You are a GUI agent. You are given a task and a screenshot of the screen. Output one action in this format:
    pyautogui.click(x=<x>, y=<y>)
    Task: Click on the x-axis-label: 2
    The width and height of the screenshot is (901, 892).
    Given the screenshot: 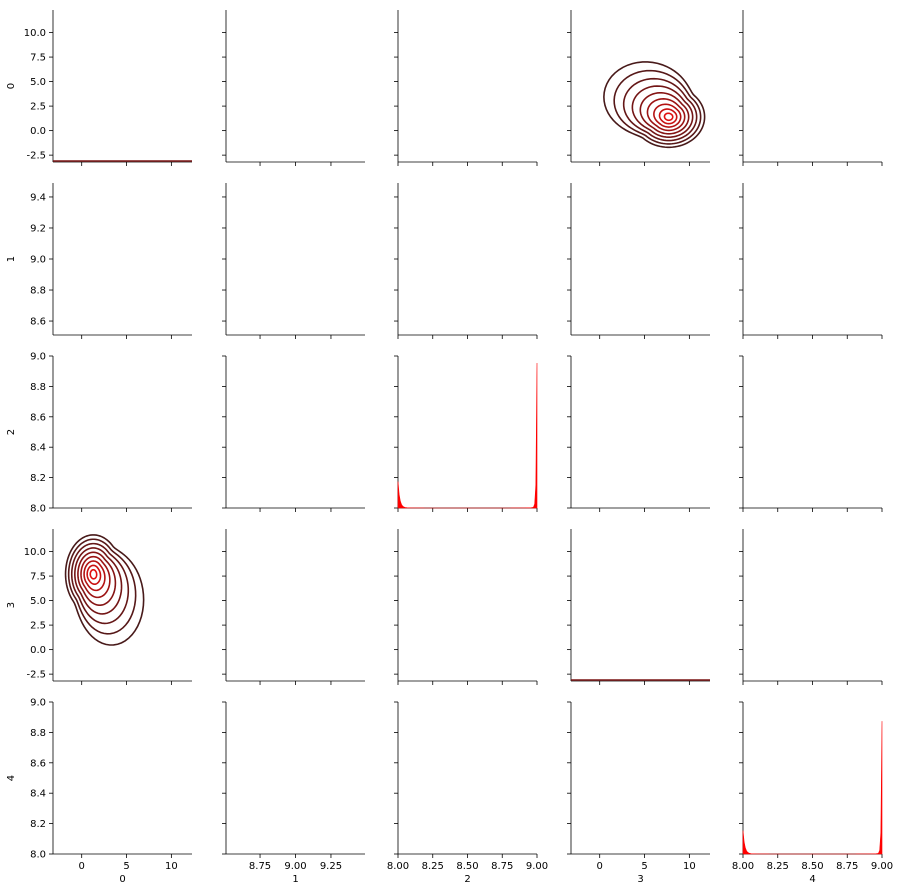 What is the action you would take?
    pyautogui.click(x=467, y=879)
    